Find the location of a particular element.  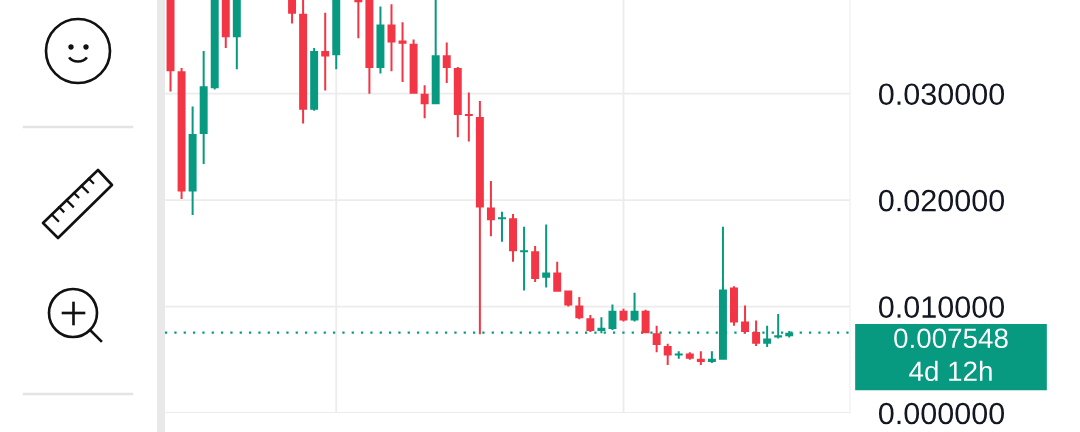

y-tick-label: 0.000000 is located at coordinates (941, 413).